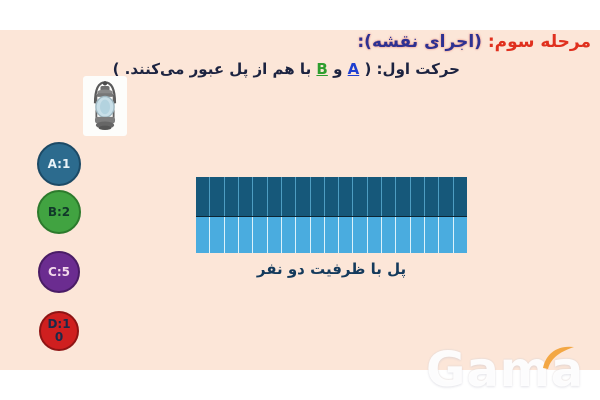  What do you see at coordinates (422, 42) in the screenshot?
I see `title-step-detail: (اجرای نقشه):` at bounding box center [422, 42].